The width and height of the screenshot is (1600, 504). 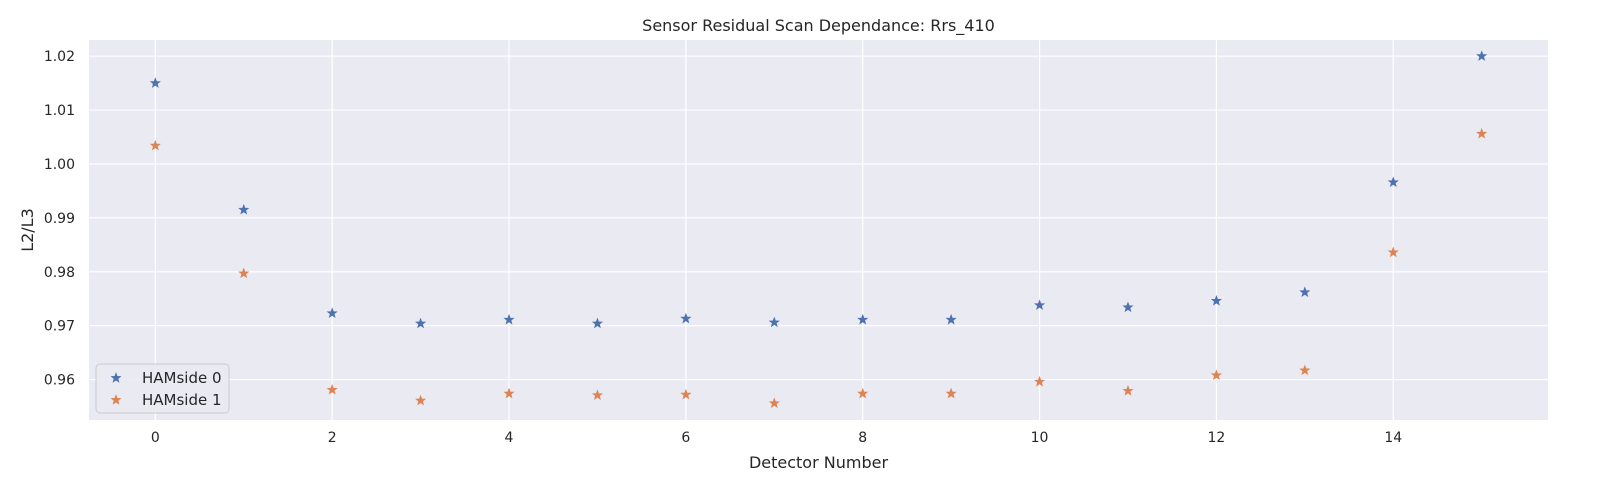 I want to click on legend-label-series-1: HAMside 1, so click(x=182, y=400).